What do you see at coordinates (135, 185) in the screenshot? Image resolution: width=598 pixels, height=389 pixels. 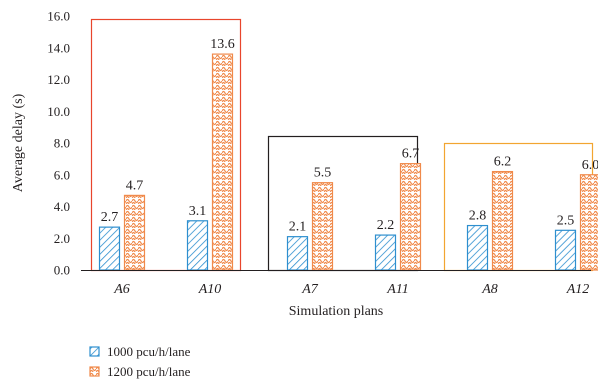 I see `data-label: 4.7` at bounding box center [135, 185].